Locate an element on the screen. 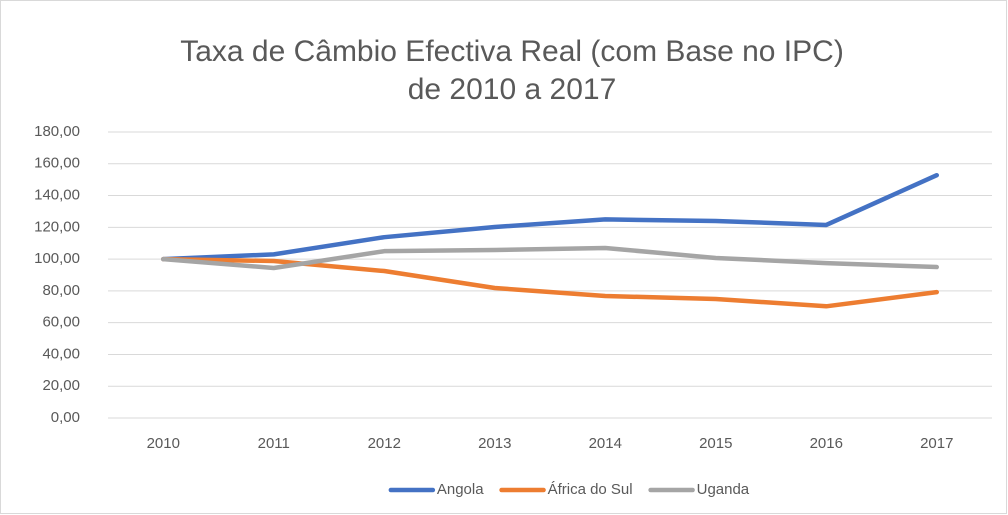 The image size is (1008, 515). legend-label: África do Sul is located at coordinates (590, 489).